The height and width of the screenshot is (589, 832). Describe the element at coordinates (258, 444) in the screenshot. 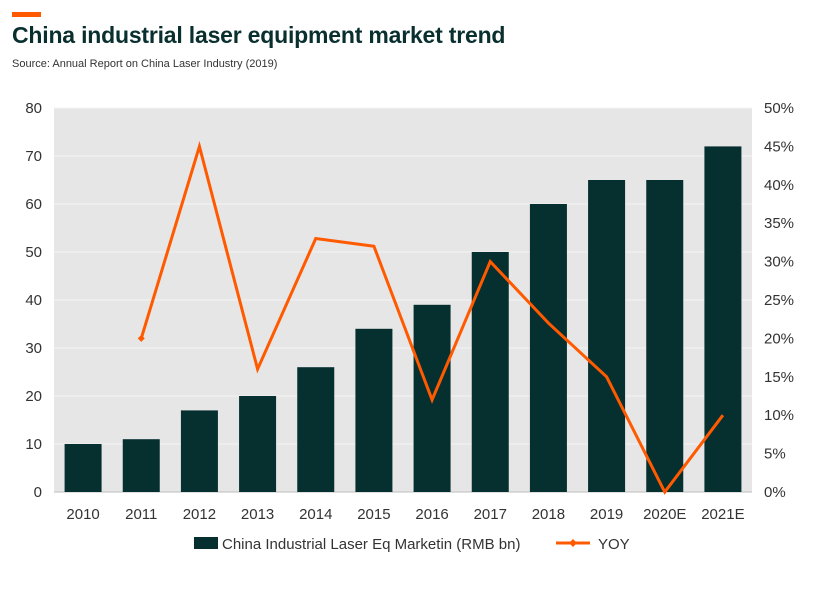

I see `bar-2013` at that location.